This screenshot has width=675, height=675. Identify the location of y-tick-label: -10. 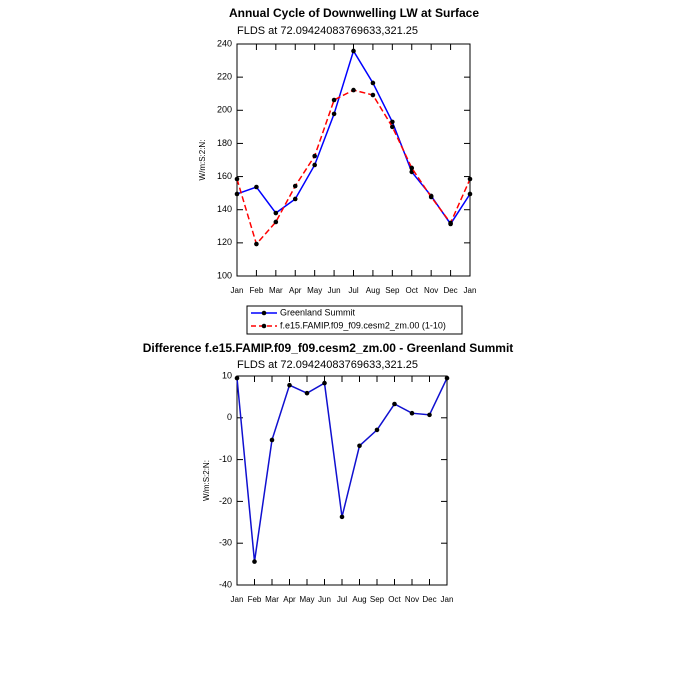
(225, 459).